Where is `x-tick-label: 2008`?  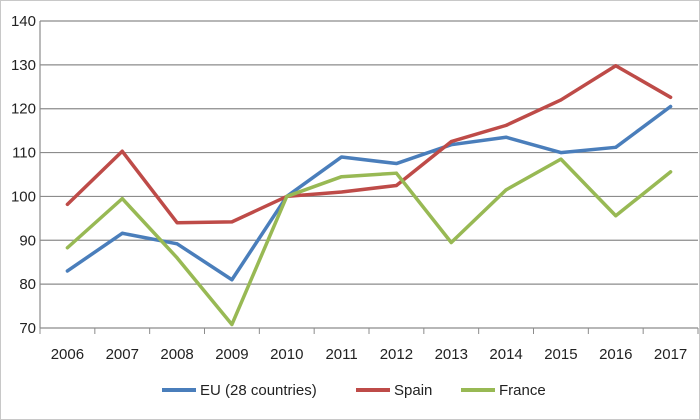 x-tick-label: 2008 is located at coordinates (176, 354).